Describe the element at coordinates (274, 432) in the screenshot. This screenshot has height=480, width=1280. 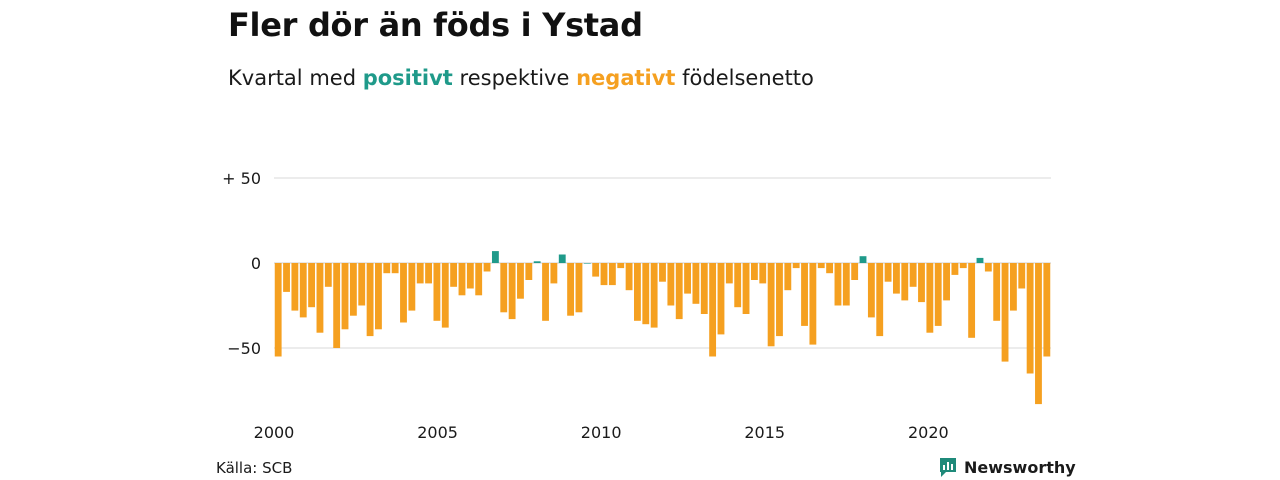
I see `x-tick-label: 2000` at that location.